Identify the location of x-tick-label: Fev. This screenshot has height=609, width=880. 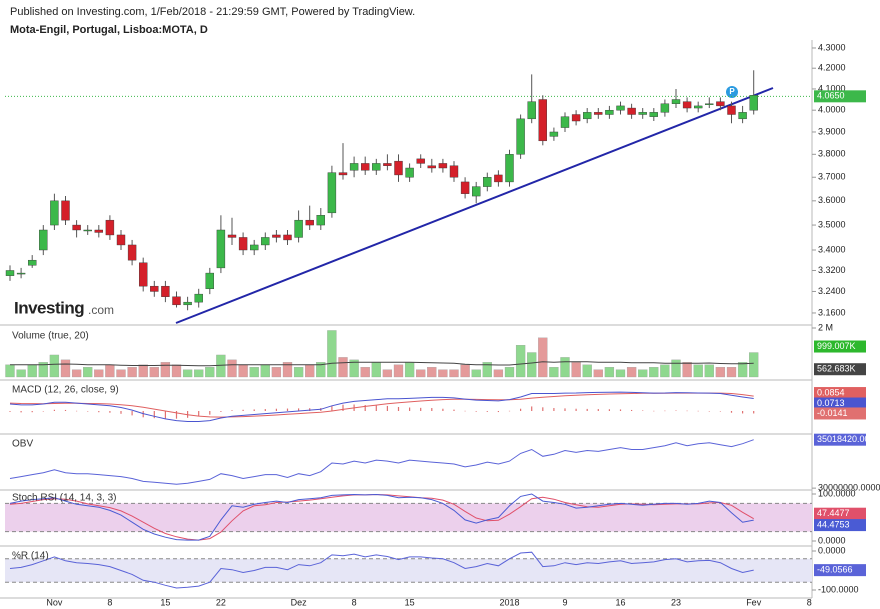
(754, 602).